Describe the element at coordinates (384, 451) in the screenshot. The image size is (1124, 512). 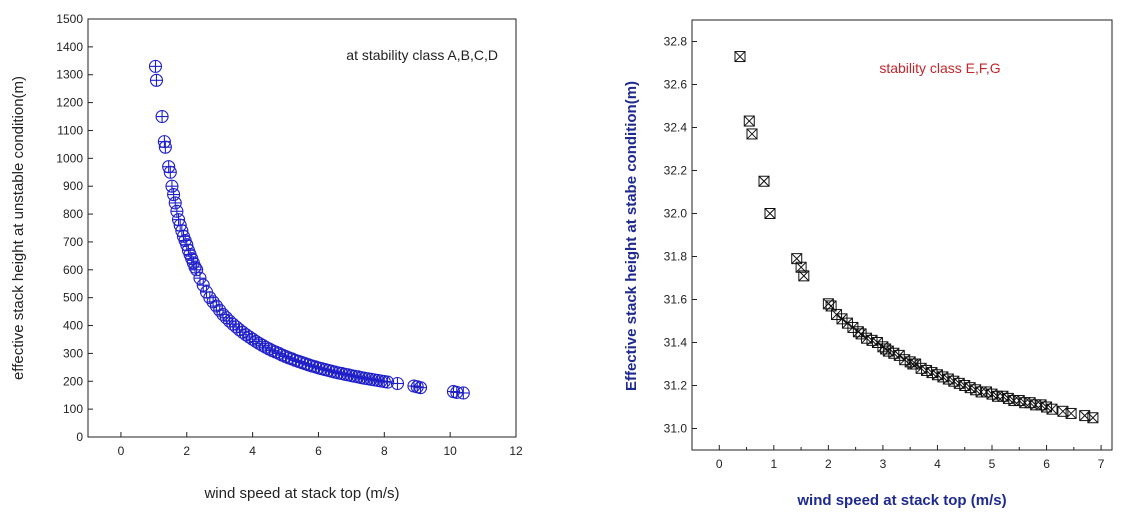
I see `x-tick-label: 8` at that location.